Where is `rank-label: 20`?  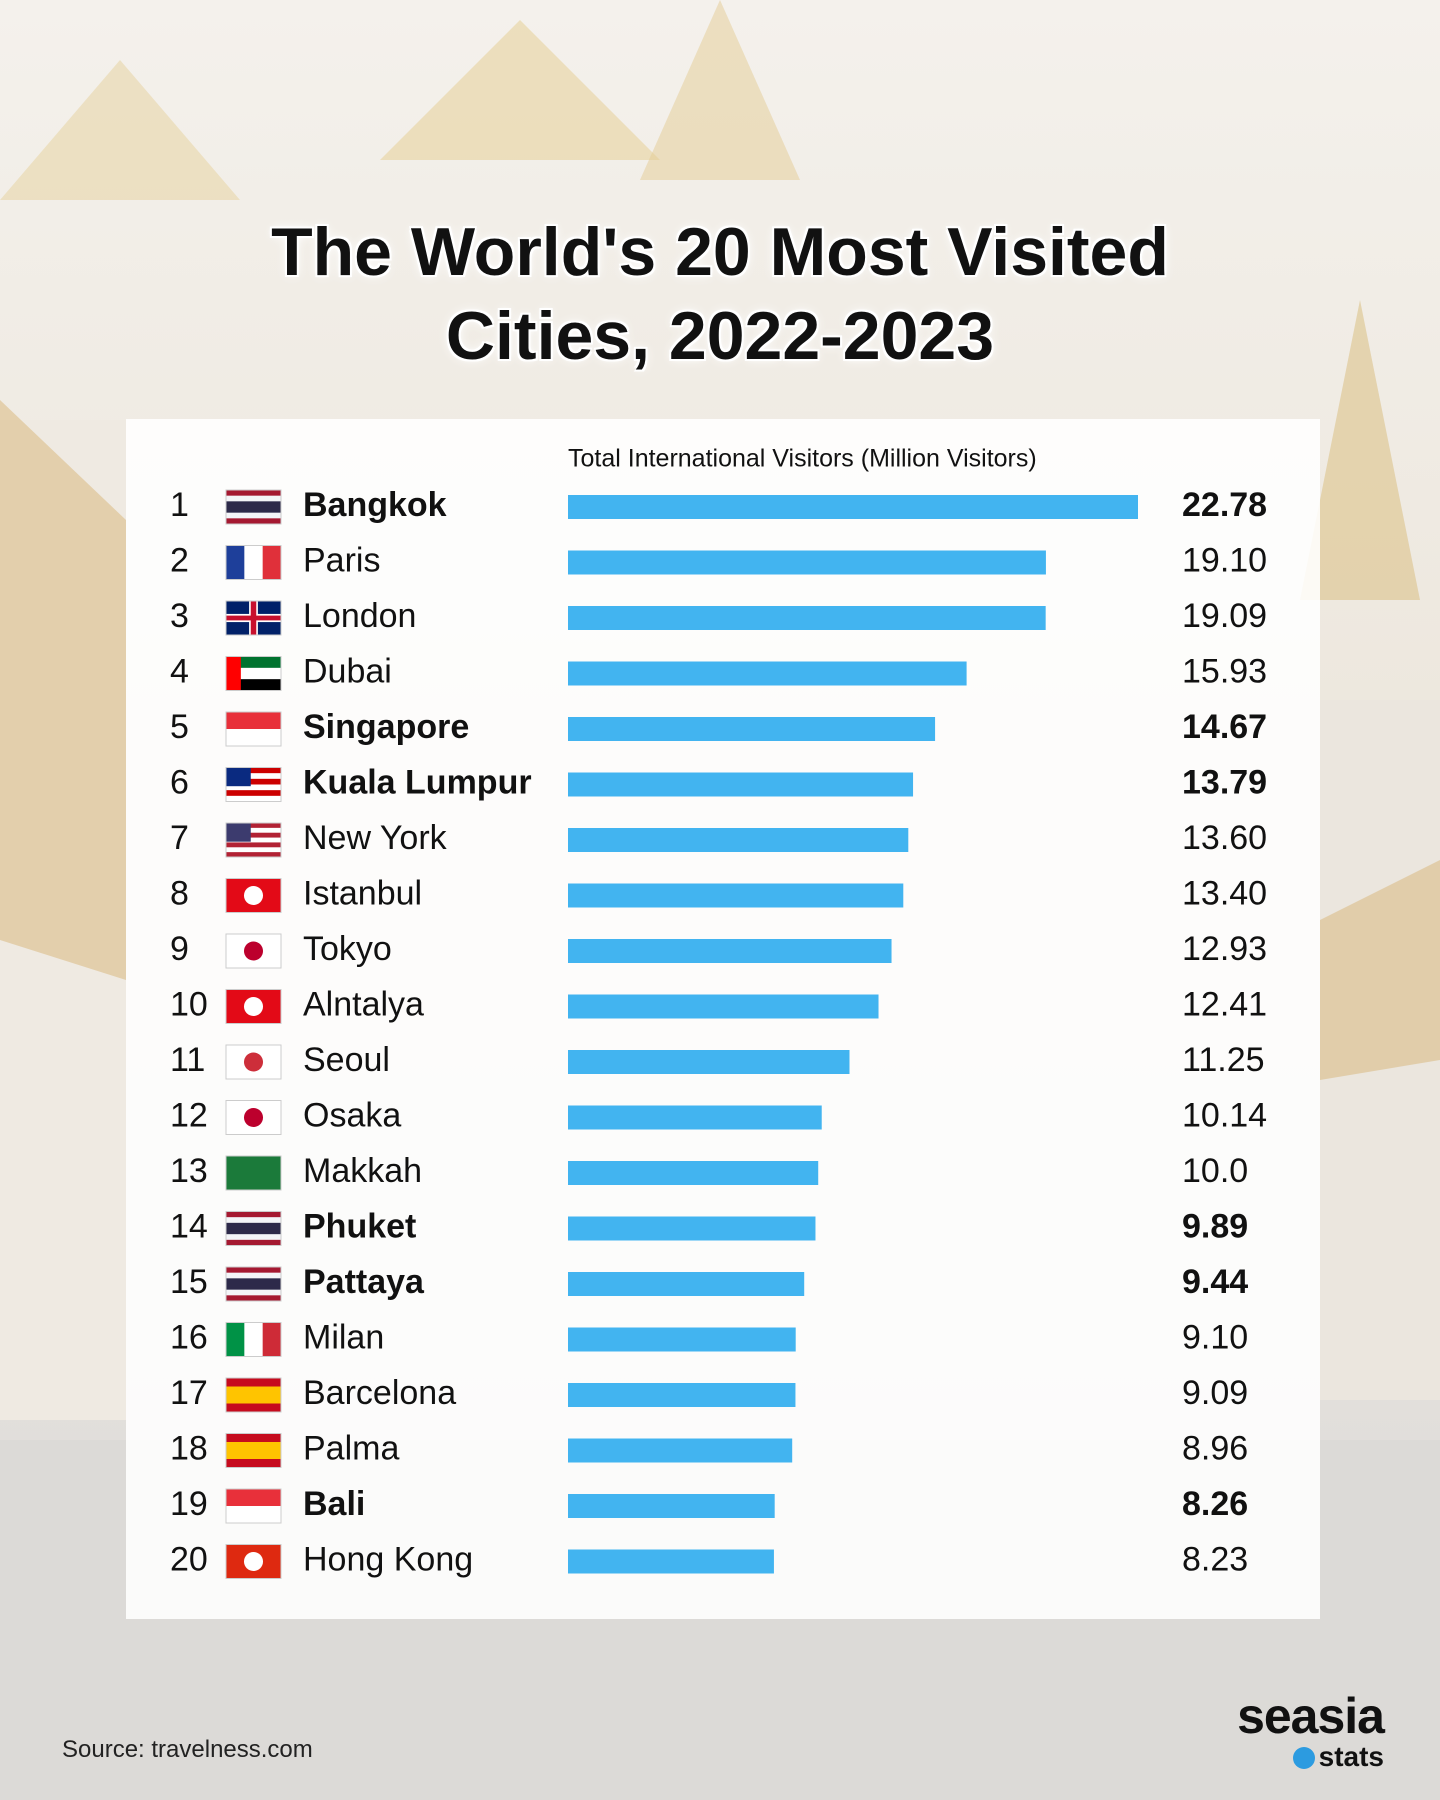 rank-label: 20 is located at coordinates (189, 1559).